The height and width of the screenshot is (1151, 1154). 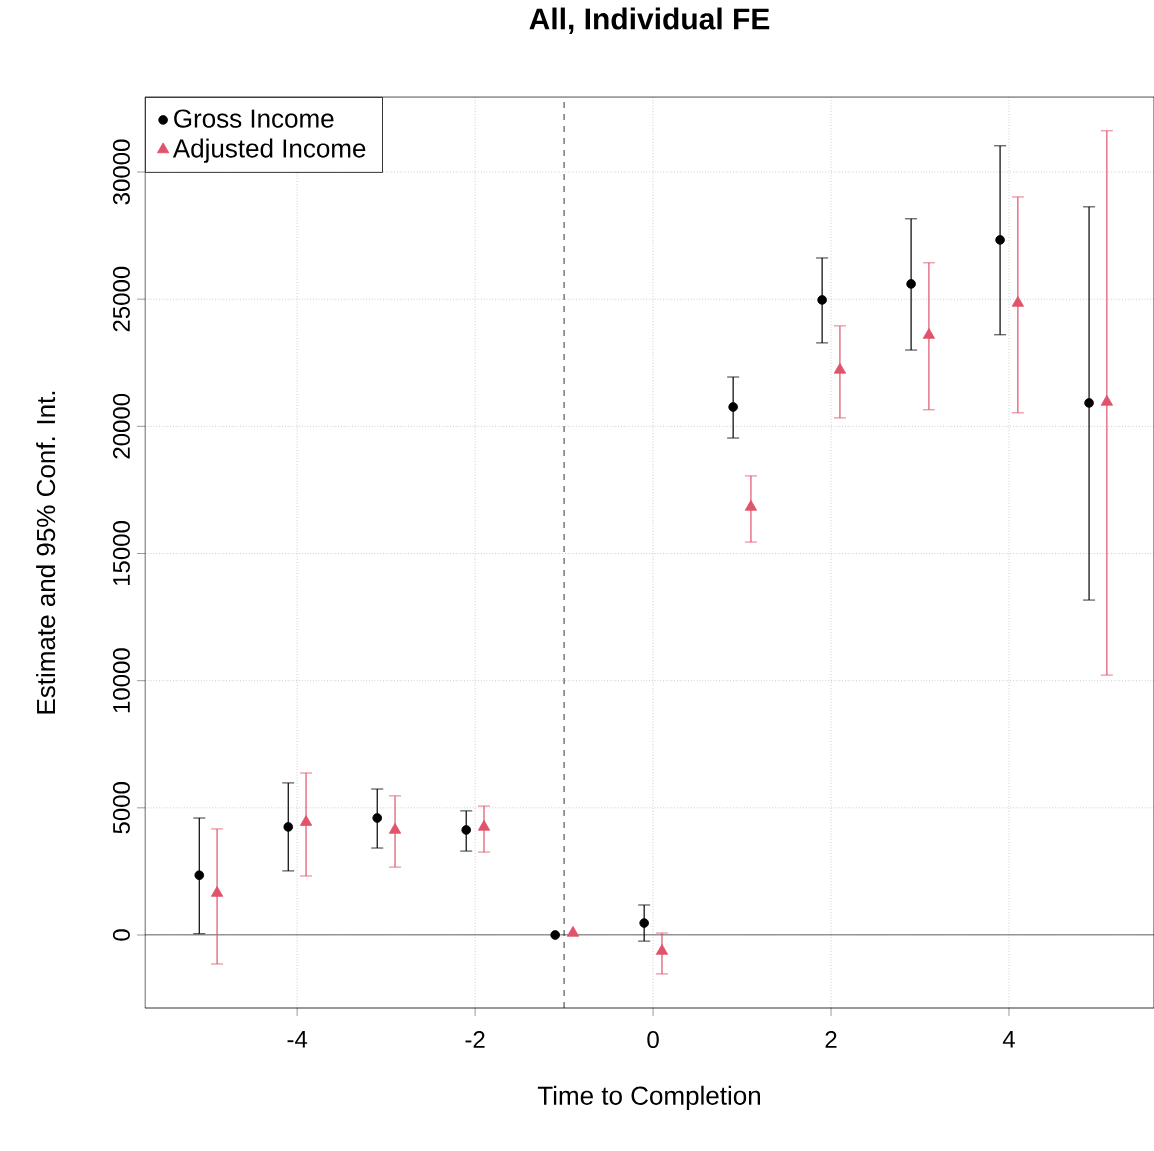 What do you see at coordinates (475, 1039) in the screenshot?
I see `x-tick-label: -2` at bounding box center [475, 1039].